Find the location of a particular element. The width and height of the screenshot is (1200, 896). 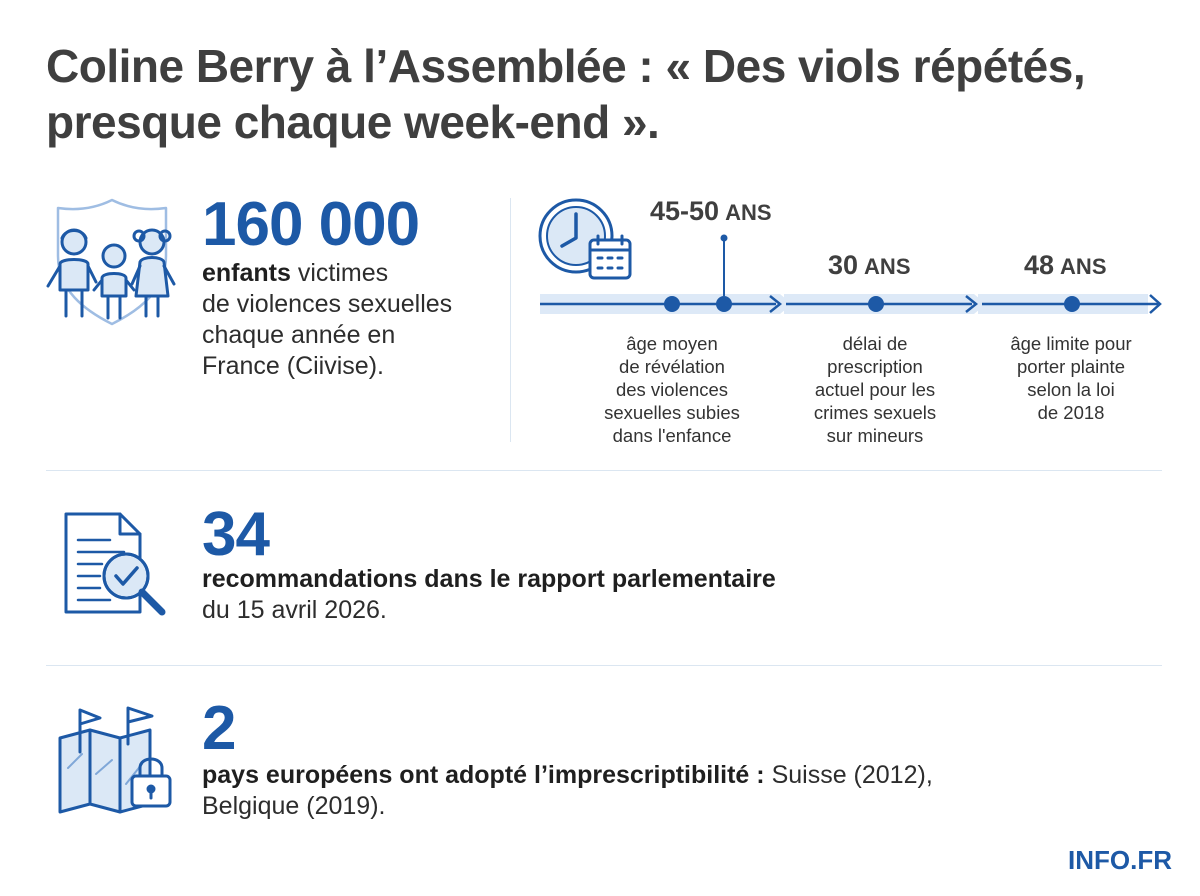

stat-number-recommandations: 34 is located at coordinates (236, 534).